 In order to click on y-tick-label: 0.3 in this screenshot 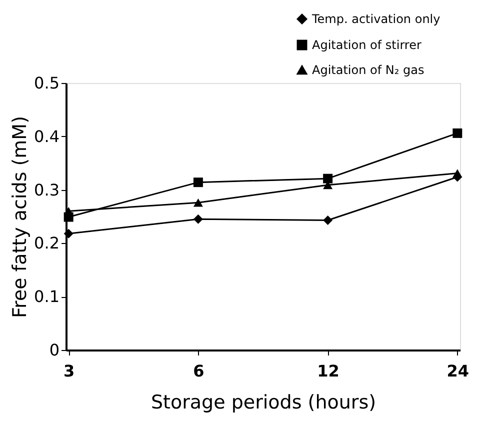, I will do `click(47, 190)`.